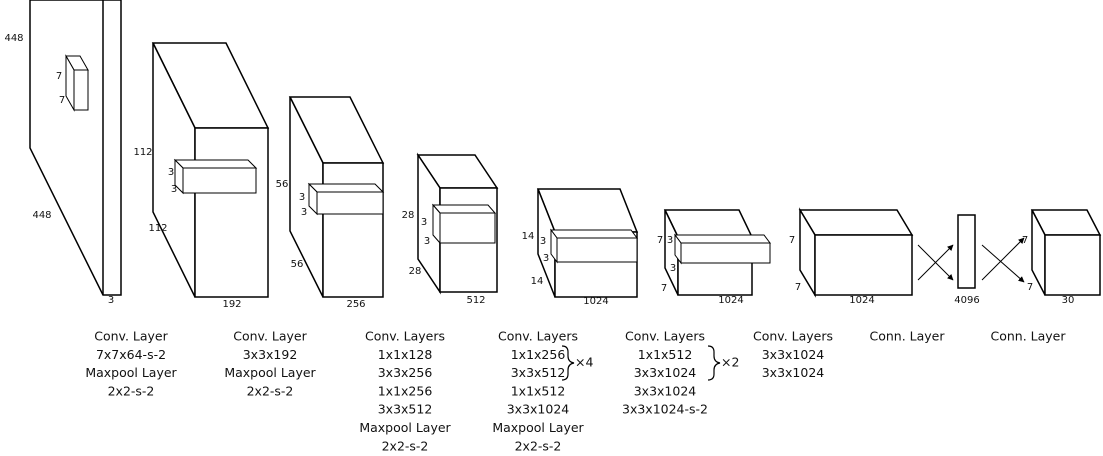  What do you see at coordinates (297, 264) in the screenshot?
I see `dimension-label: 56` at bounding box center [297, 264].